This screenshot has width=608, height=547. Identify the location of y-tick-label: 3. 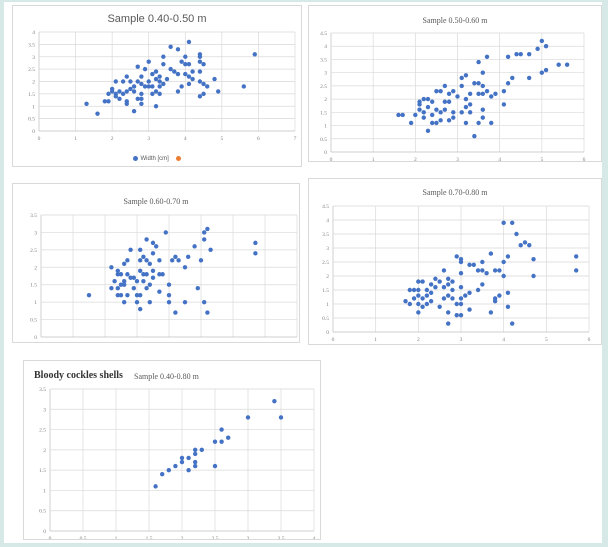
(33, 58).